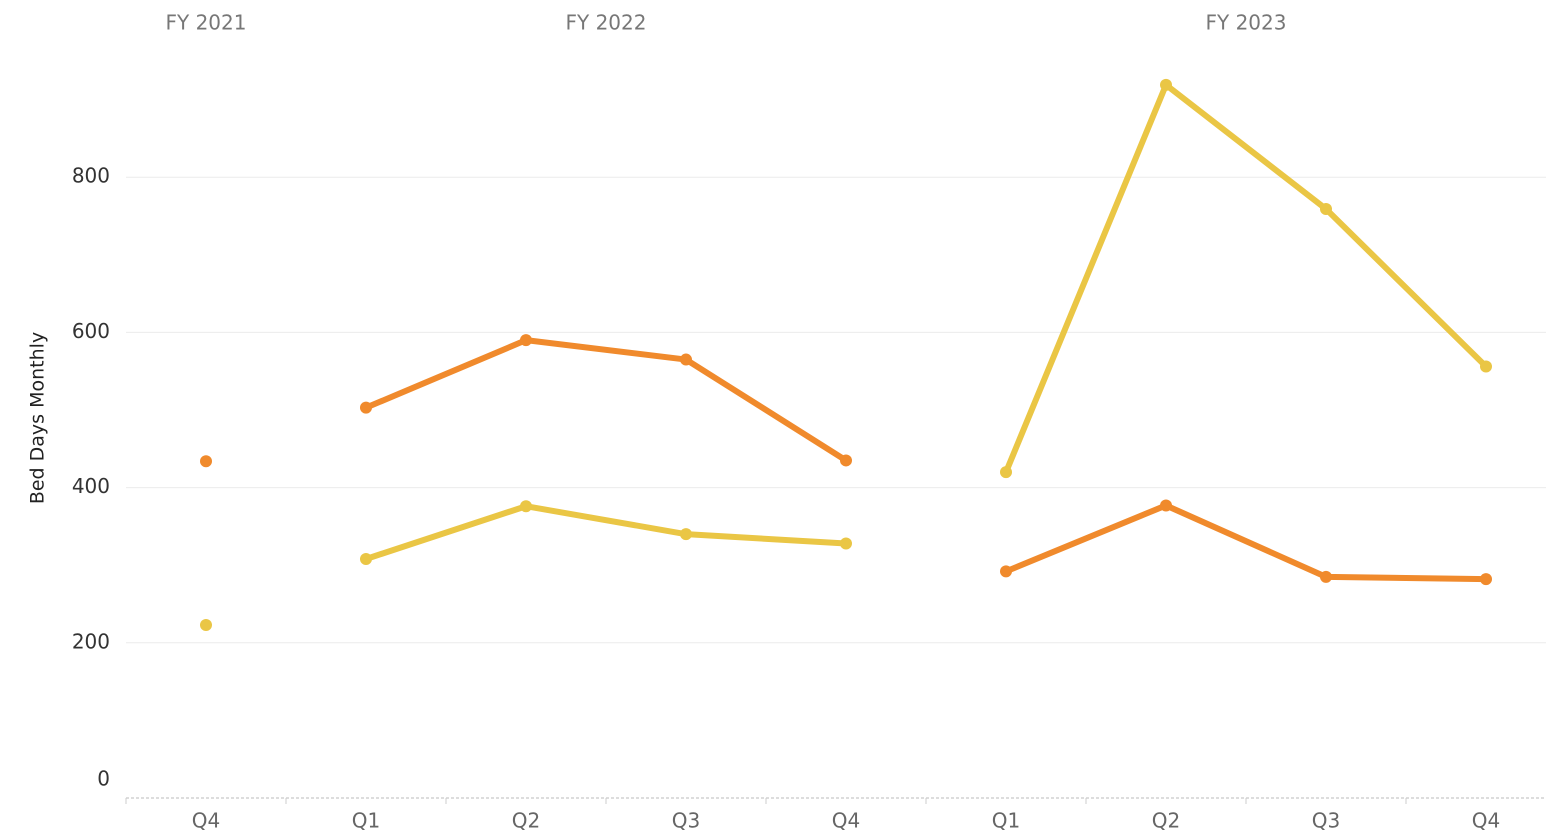 The image size is (1546, 838). I want to click on y-tick-label: 600, so click(91, 331).